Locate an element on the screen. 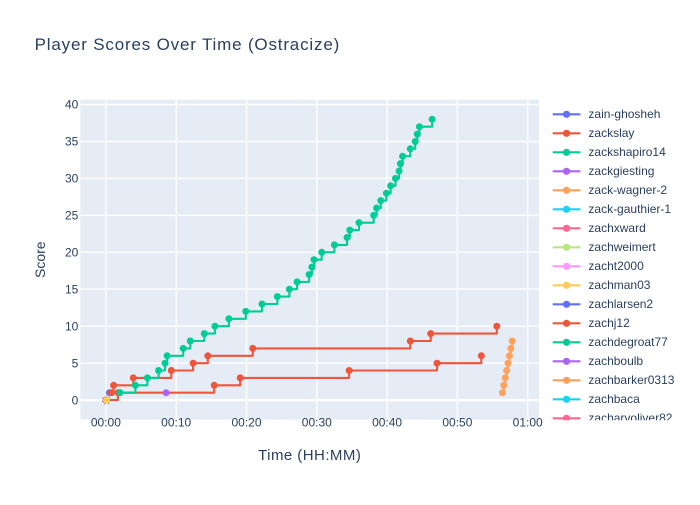  svg-text: zachman03 is located at coordinates (619, 285).